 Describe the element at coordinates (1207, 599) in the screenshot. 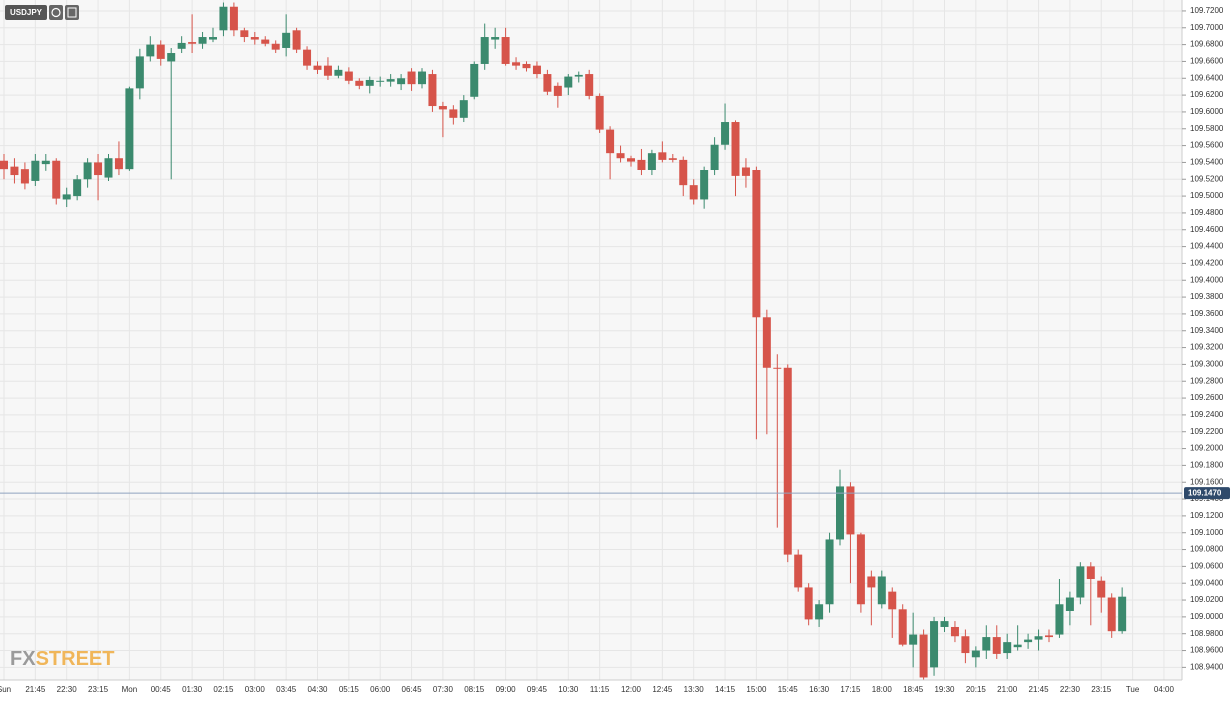

I see `y-tick-label: 109.0200` at that location.